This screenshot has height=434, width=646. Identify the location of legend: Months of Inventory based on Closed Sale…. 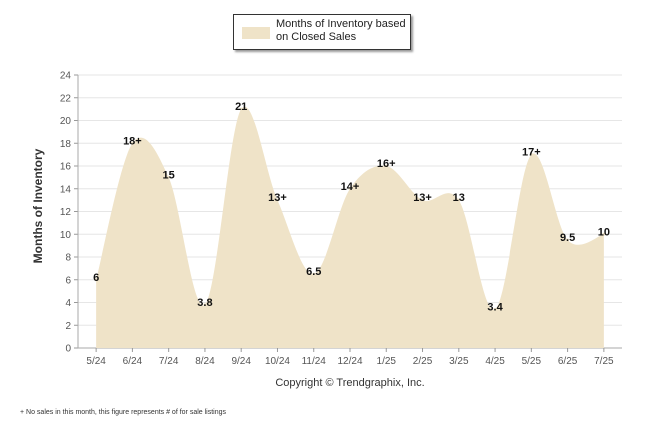
(322, 32).